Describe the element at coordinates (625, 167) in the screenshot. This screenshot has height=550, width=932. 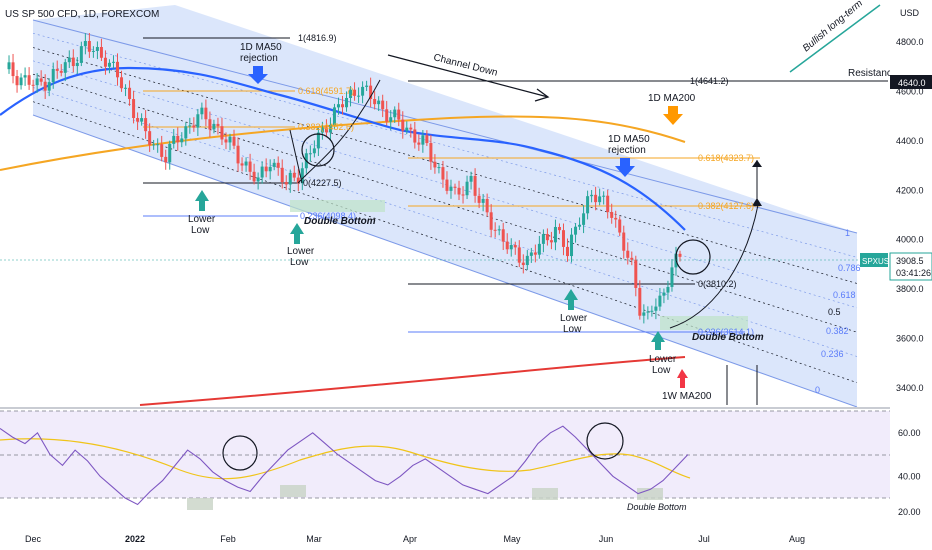
I see `arrow-down-blue-icon` at that location.